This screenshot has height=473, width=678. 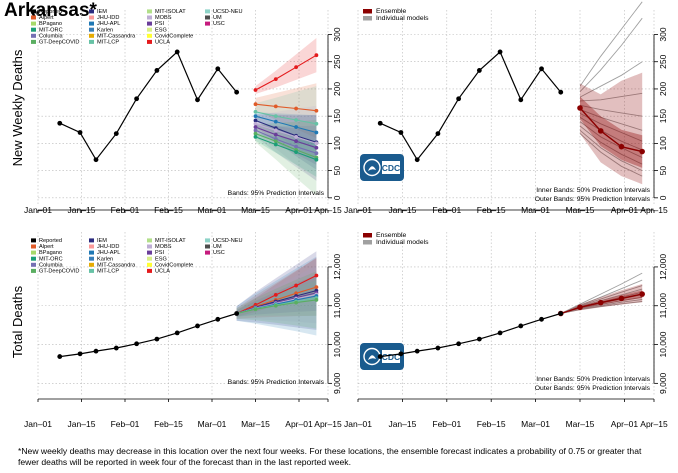 I want to click on inner-band, so click(x=611, y=132).